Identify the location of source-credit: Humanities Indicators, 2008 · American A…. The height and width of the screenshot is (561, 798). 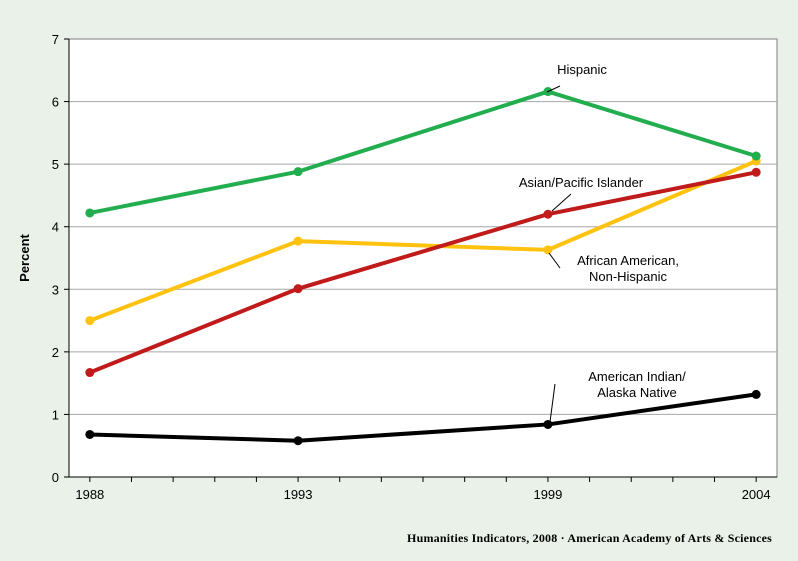
(589, 538).